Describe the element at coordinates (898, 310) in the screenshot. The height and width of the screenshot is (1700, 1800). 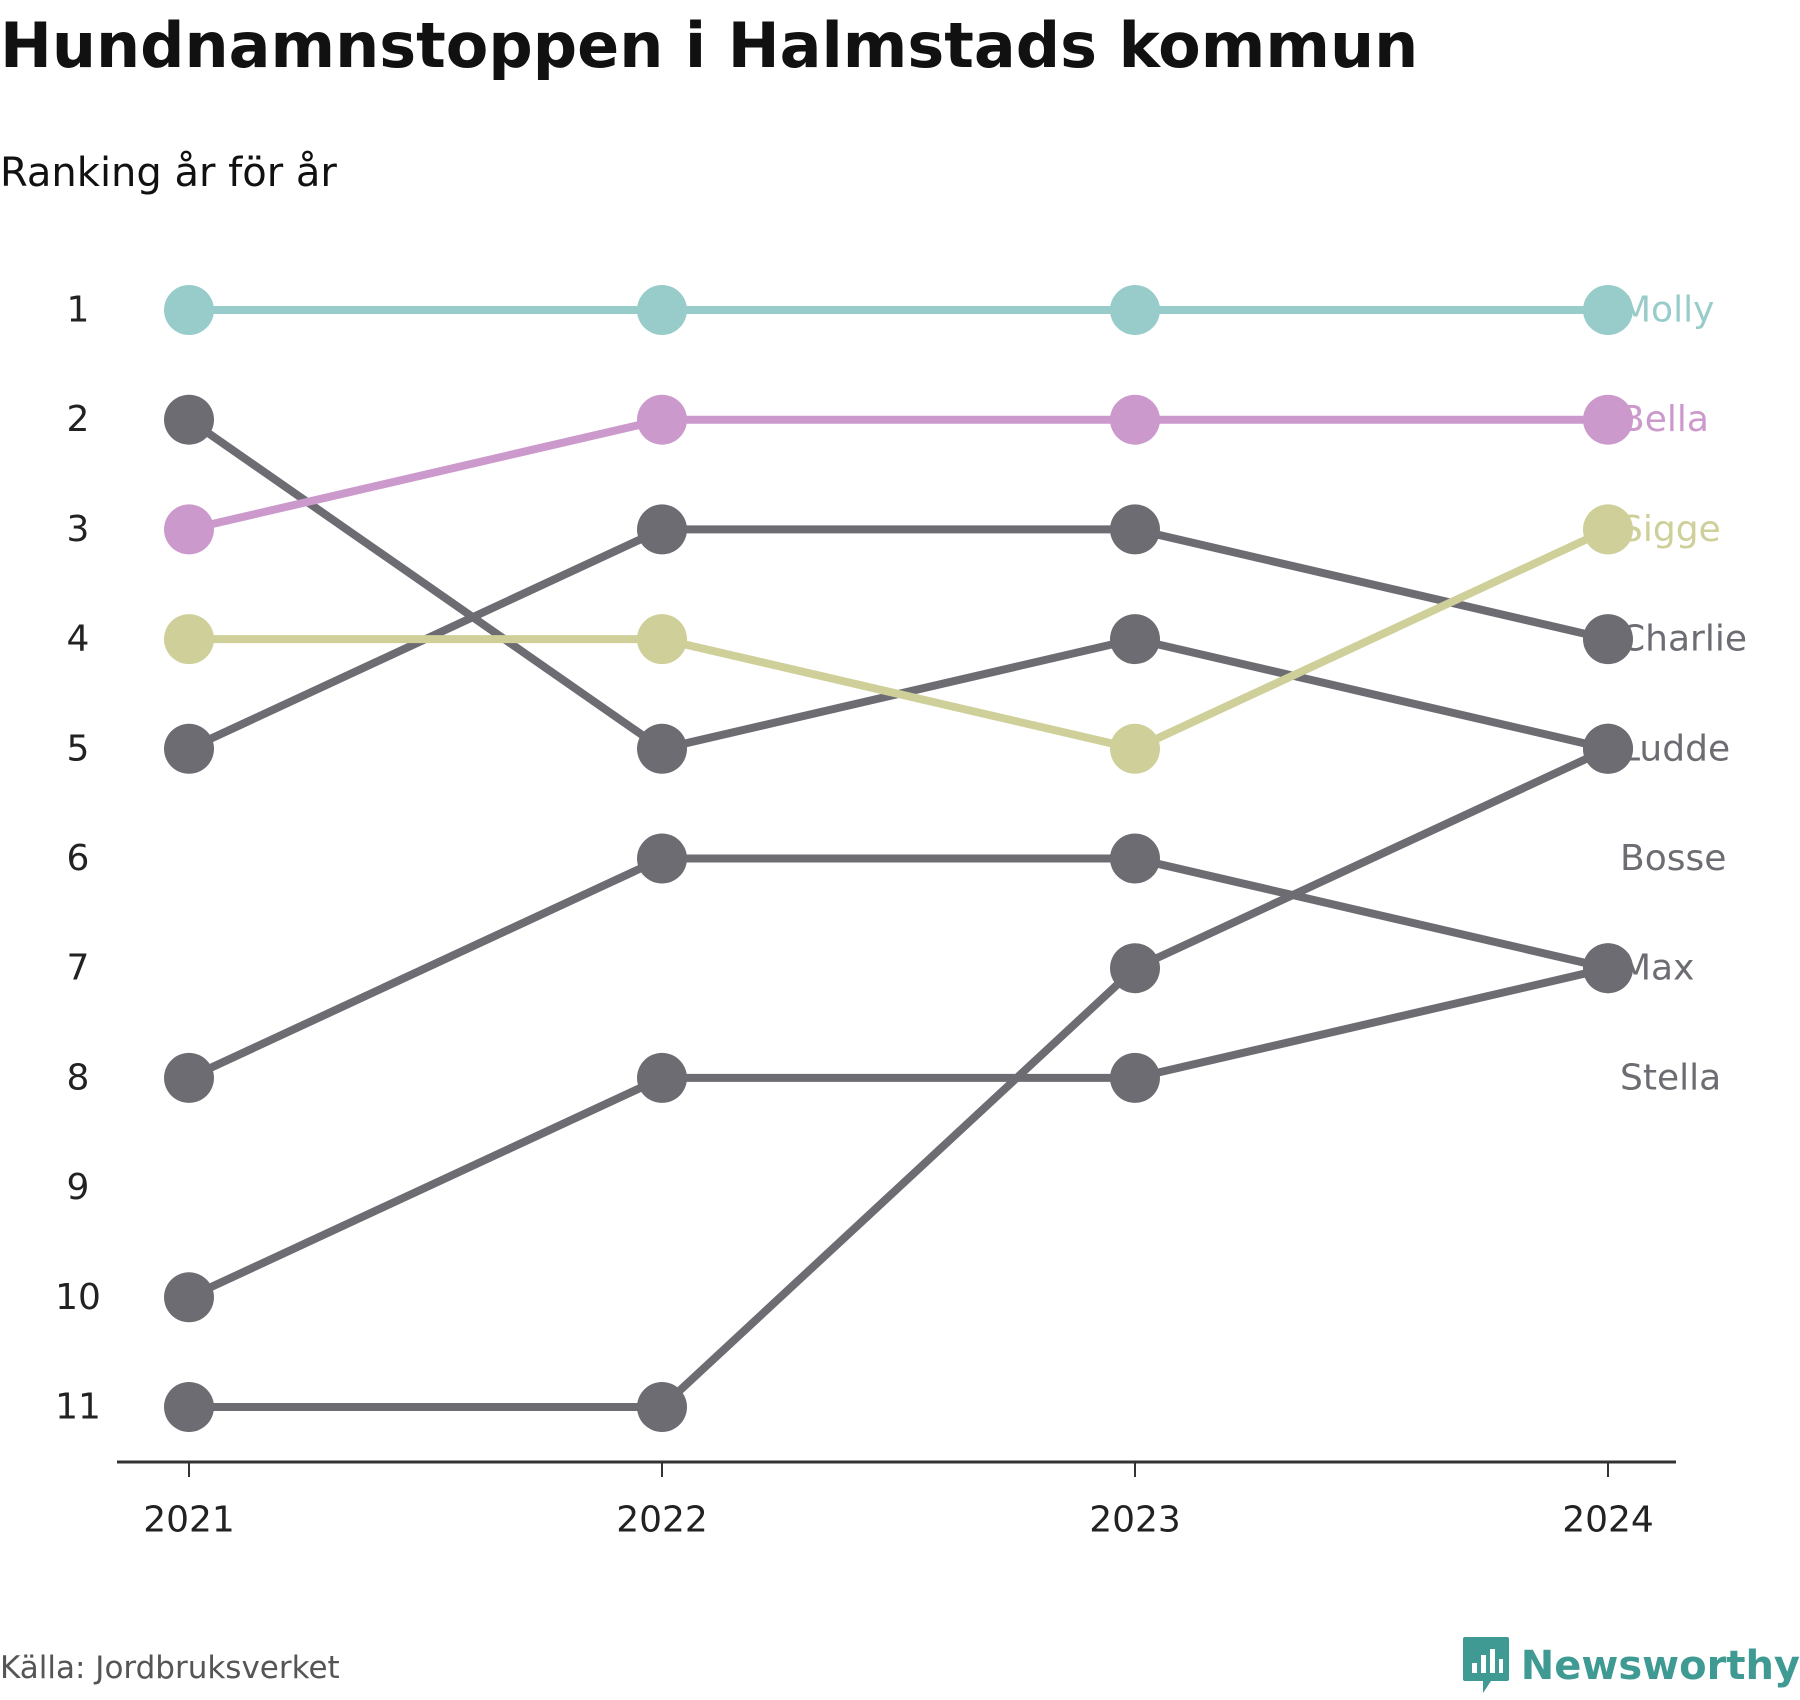
I see `series-molly` at that location.